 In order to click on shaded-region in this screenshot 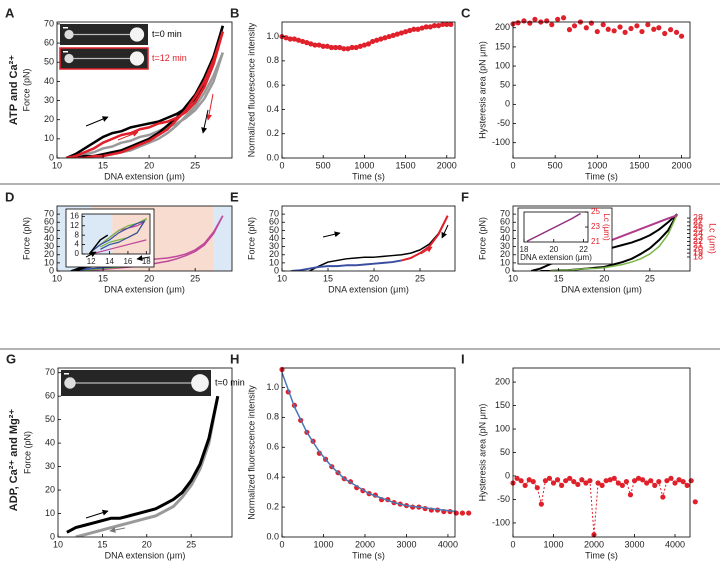, I will do `click(97, 234)`.